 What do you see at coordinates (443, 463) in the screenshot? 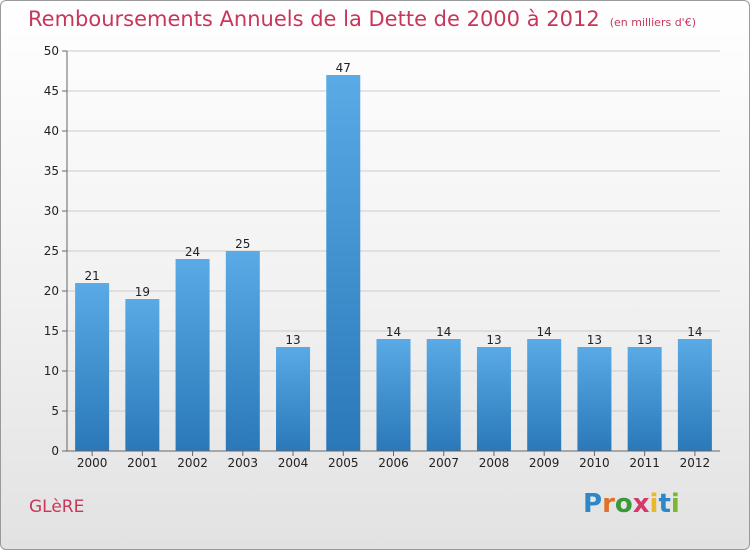
I see `x-tick-label: 2007` at bounding box center [443, 463].